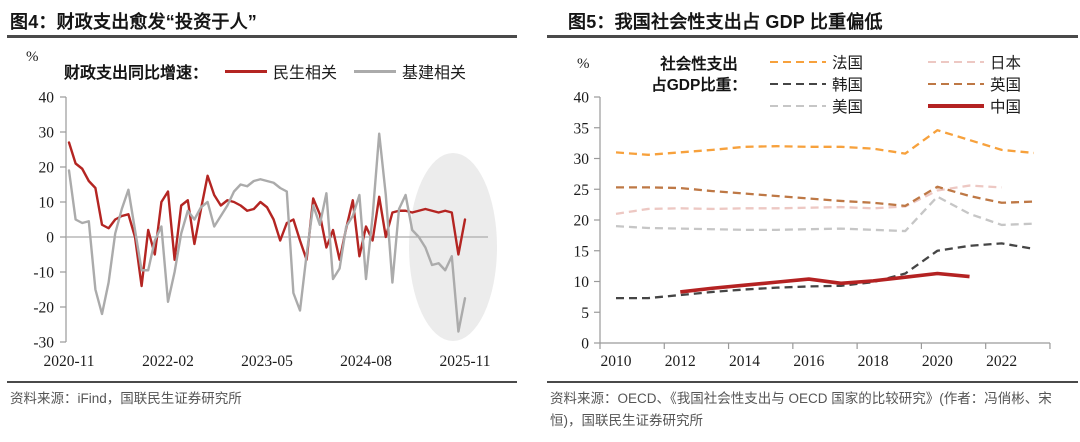 The height and width of the screenshot is (442, 1080). I want to click on figure4-title-rule, so click(262, 36).